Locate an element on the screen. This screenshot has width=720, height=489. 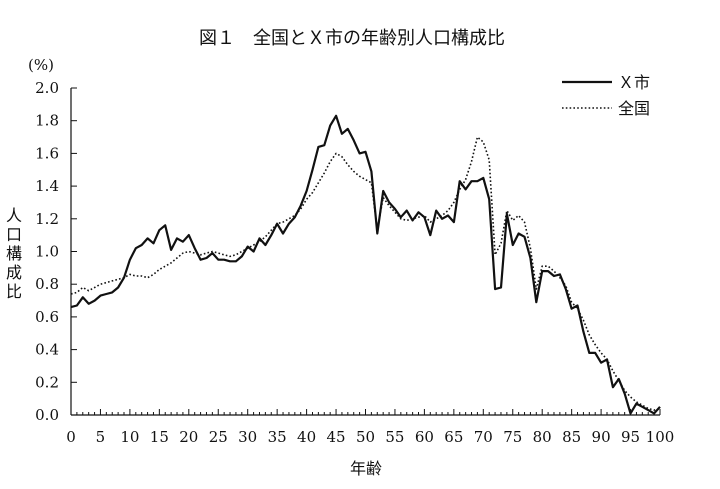
x-tick-label: 5 is located at coordinates (101, 437).